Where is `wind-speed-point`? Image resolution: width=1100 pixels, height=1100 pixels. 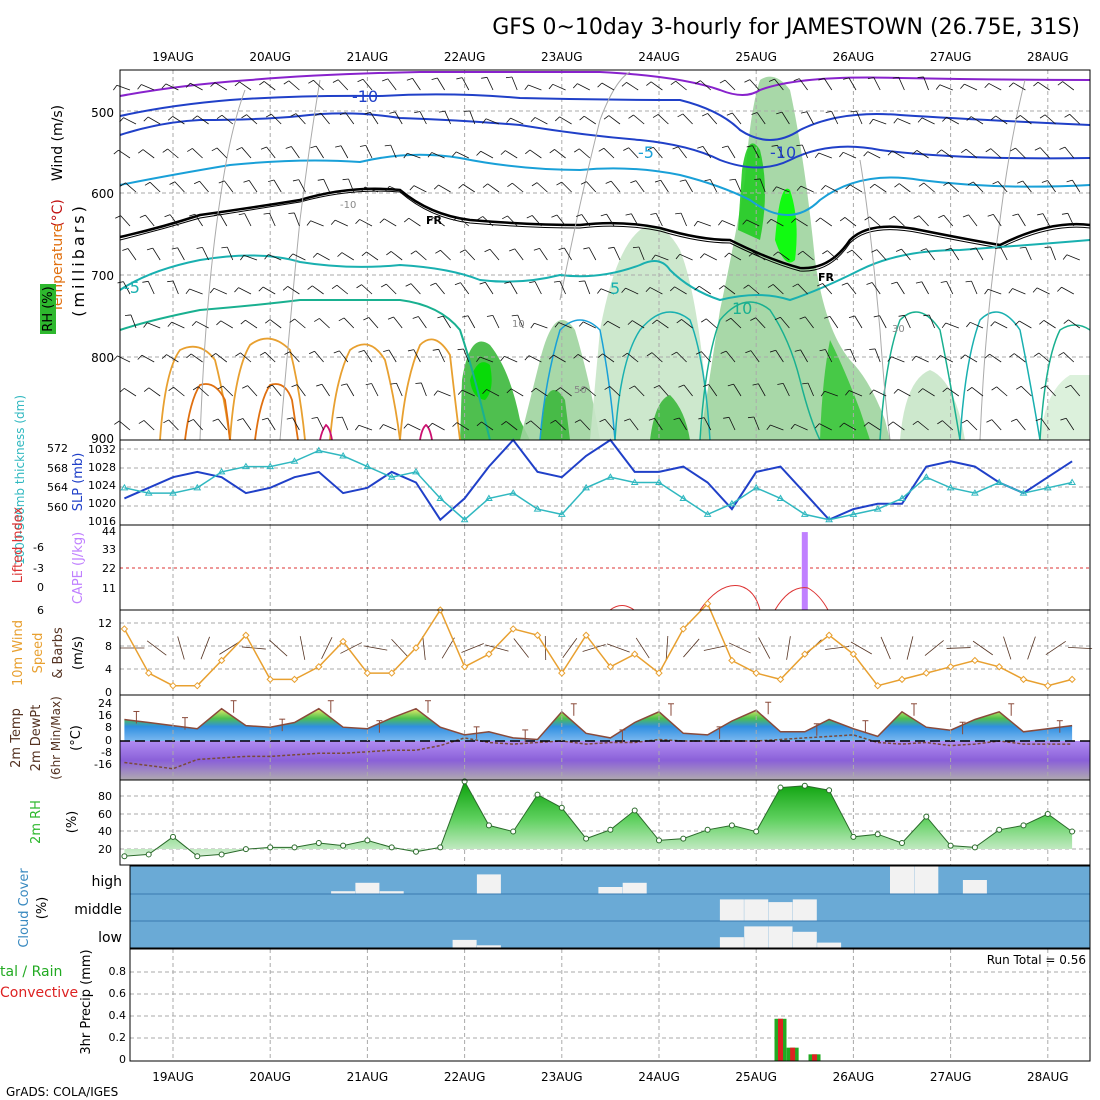 wind-speed-point is located at coordinates (537, 635).